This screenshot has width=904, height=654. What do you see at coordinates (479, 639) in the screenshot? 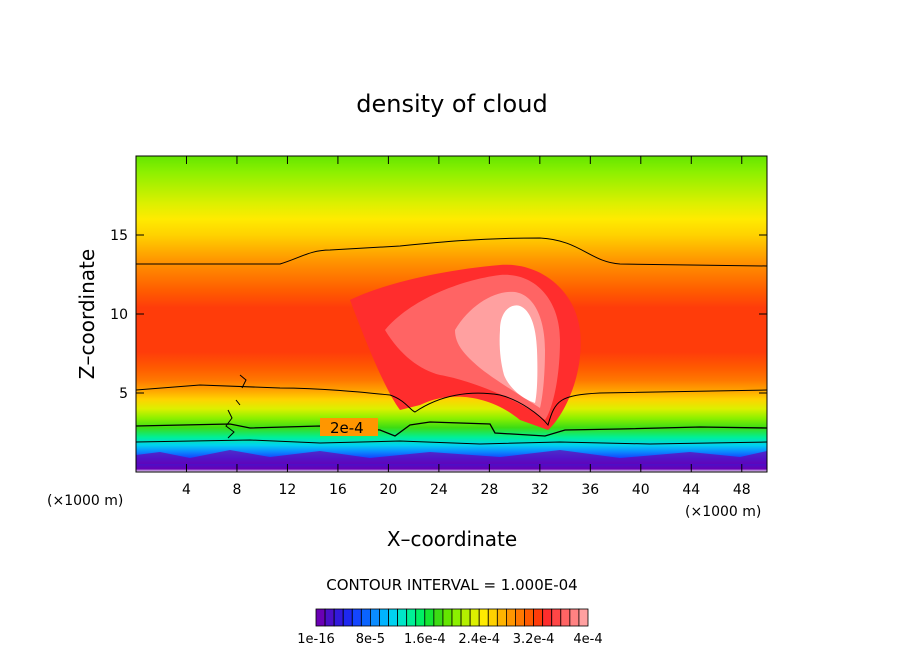
I see `colorbar-tick-label: 2.4e-4` at bounding box center [479, 639].